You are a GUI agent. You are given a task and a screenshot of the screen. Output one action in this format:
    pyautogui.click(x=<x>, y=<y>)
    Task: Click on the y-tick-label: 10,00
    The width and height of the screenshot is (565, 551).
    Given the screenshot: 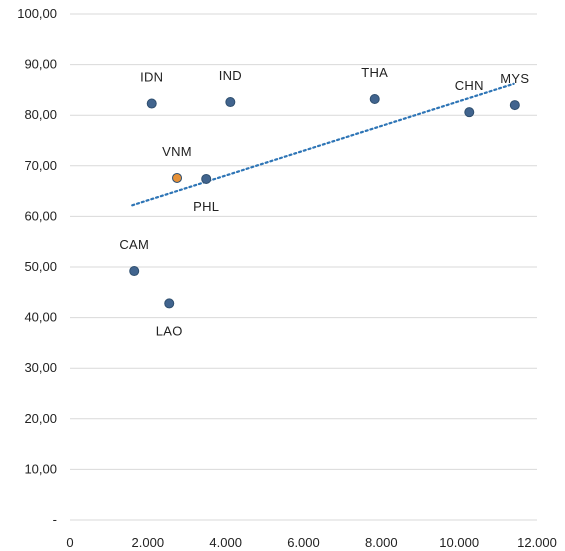 What is the action you would take?
    pyautogui.click(x=40, y=468)
    